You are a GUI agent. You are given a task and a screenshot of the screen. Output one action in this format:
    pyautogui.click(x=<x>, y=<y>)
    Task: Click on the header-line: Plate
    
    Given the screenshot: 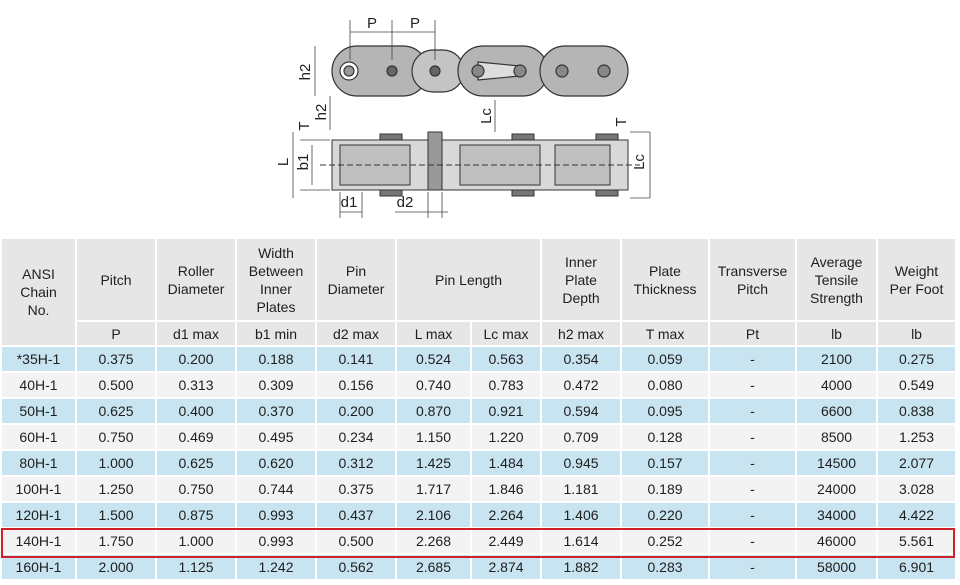 What is the action you would take?
    pyautogui.click(x=581, y=279)
    